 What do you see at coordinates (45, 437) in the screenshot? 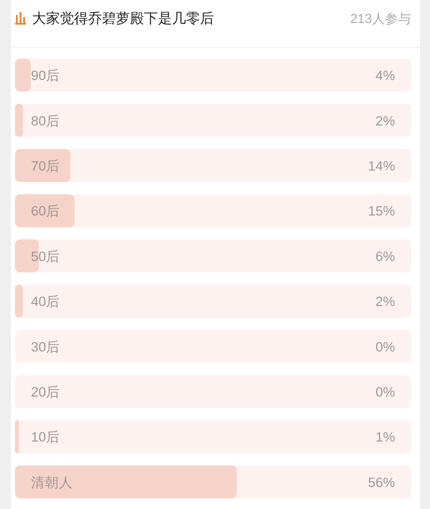
I see `y-tick-label: 10后` at bounding box center [45, 437].